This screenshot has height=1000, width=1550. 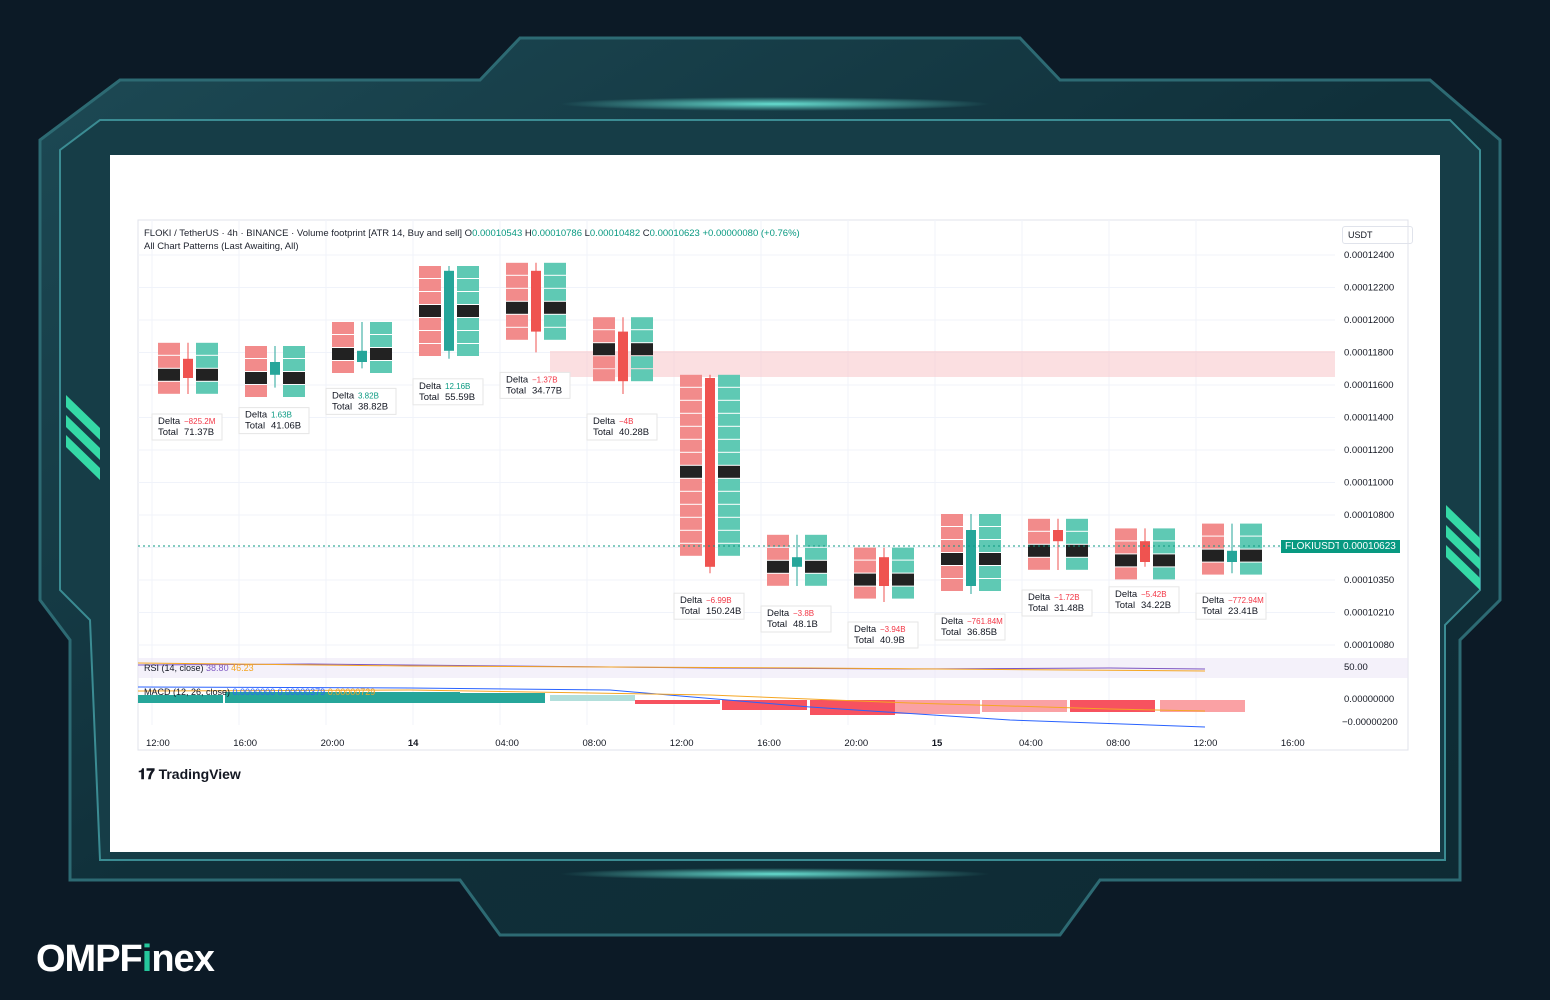 I want to click on tradingview-text: TradingView, so click(x=199, y=774).